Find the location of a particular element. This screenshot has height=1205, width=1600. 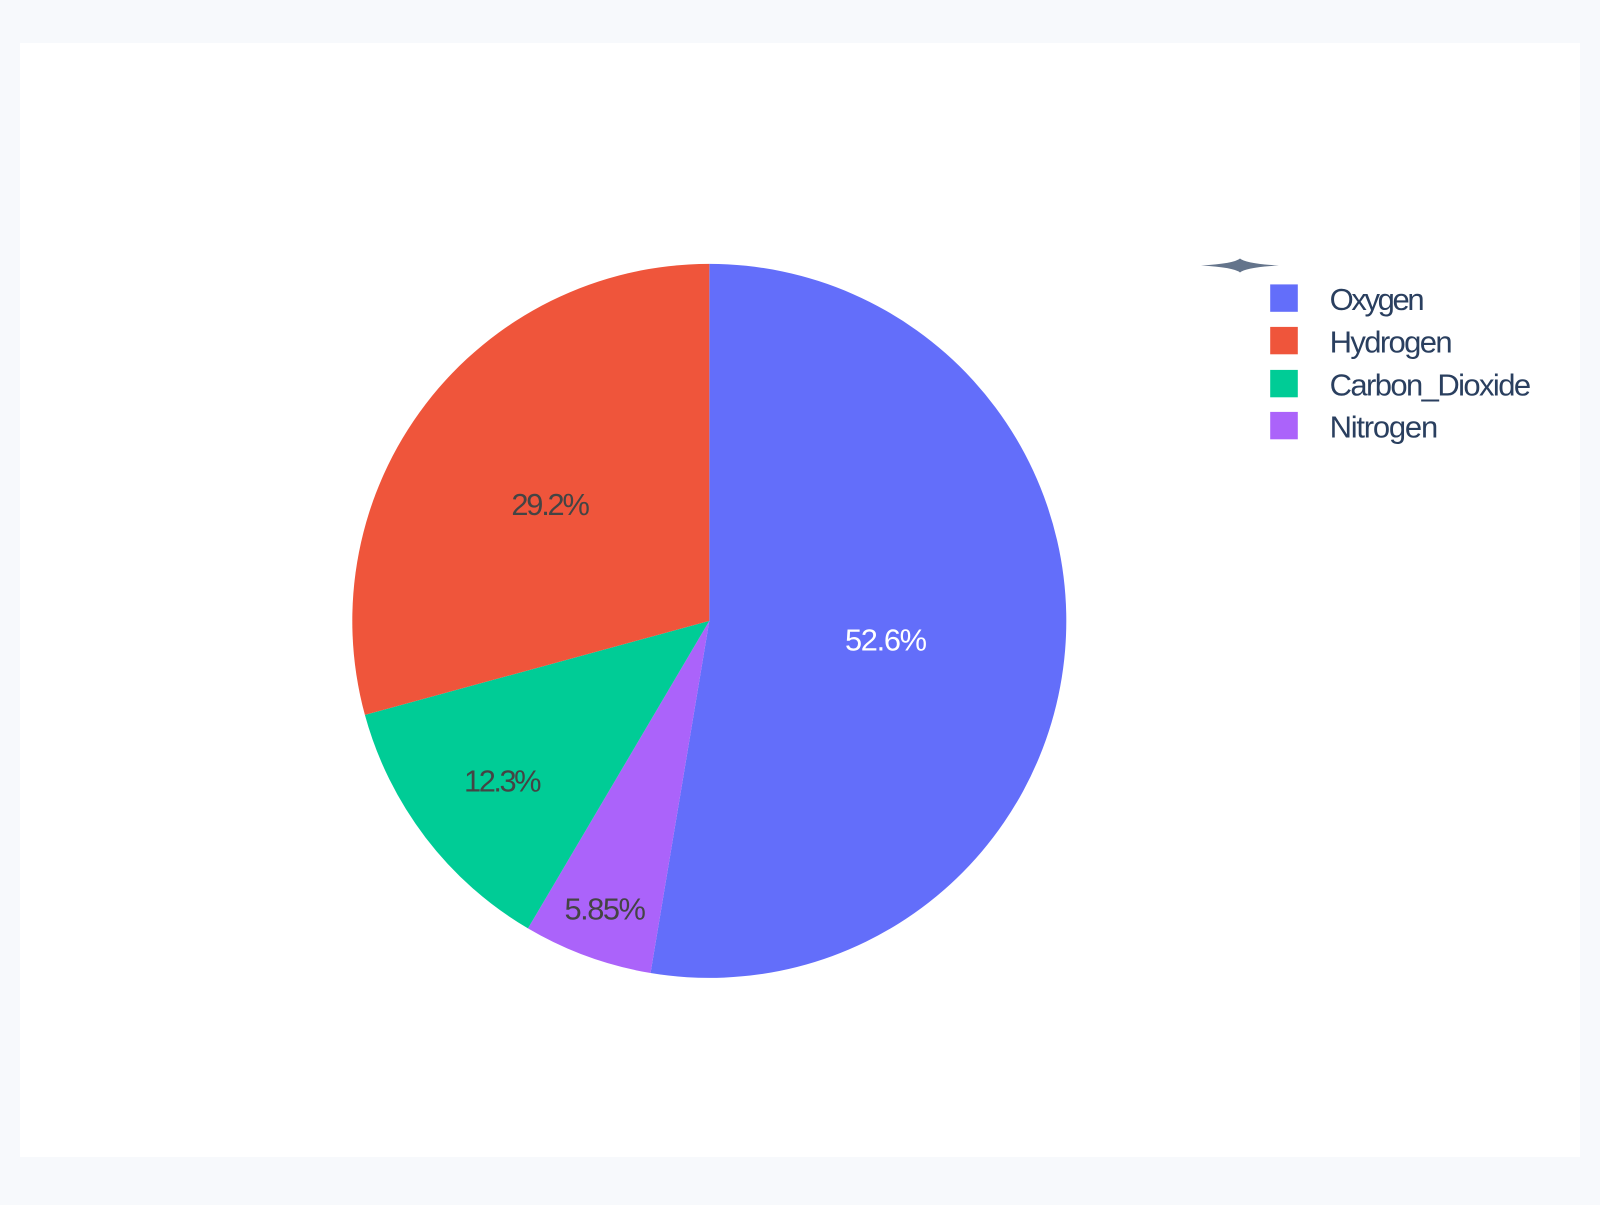

svg-text: 12.3% is located at coordinates (503, 781).